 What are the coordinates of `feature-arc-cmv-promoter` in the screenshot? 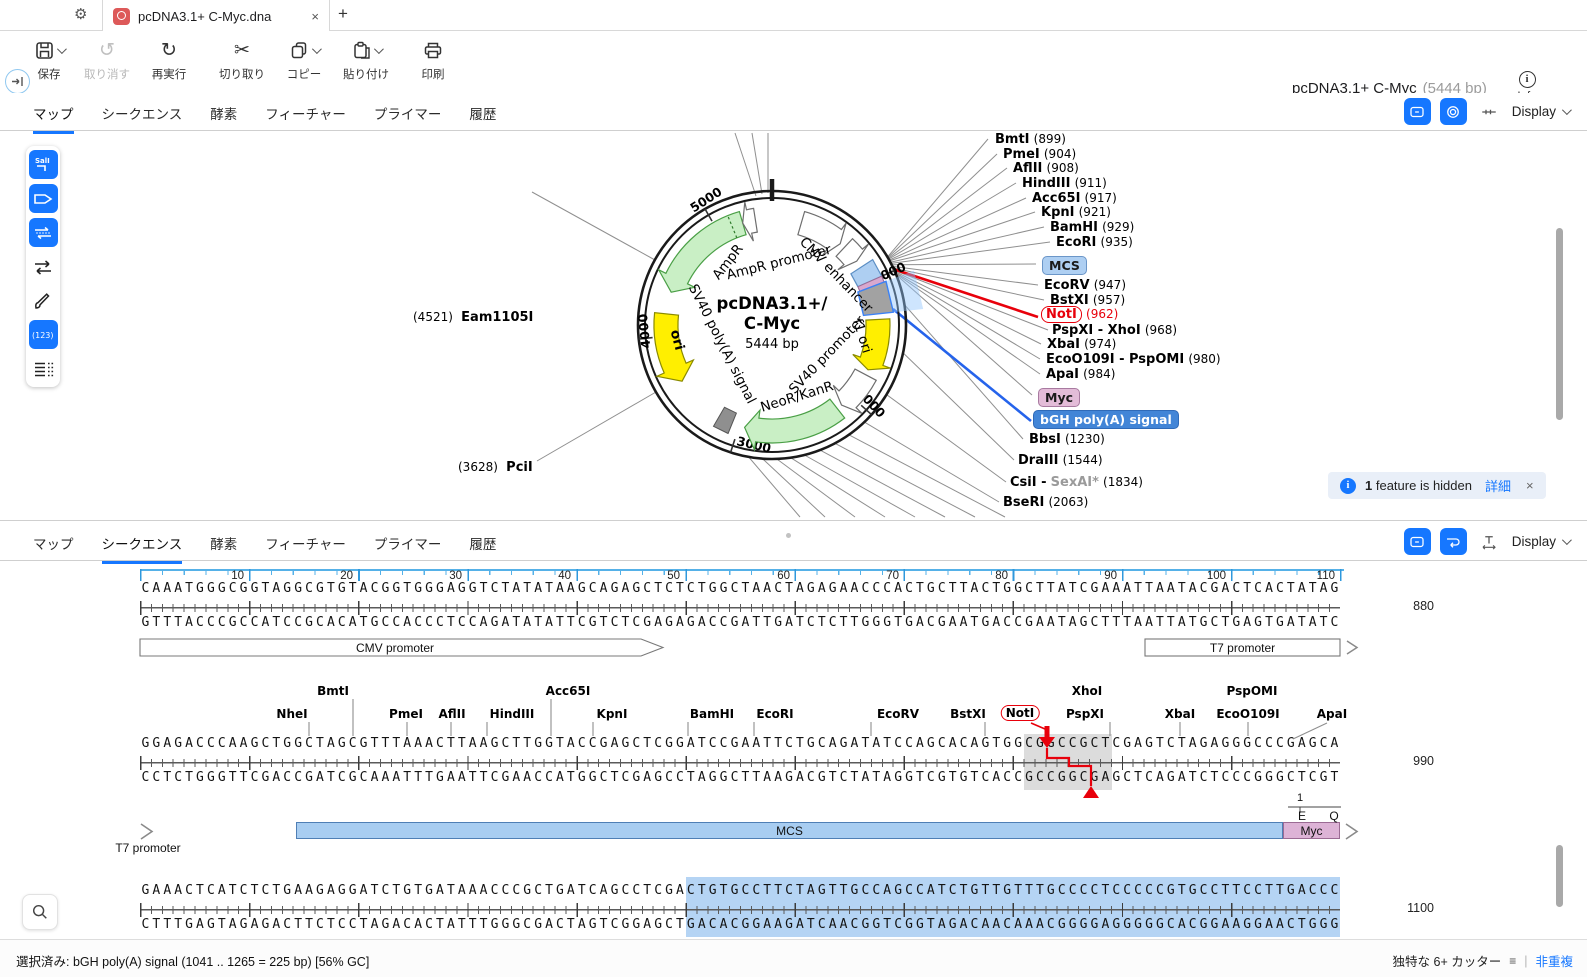 It's located at (852, 254).